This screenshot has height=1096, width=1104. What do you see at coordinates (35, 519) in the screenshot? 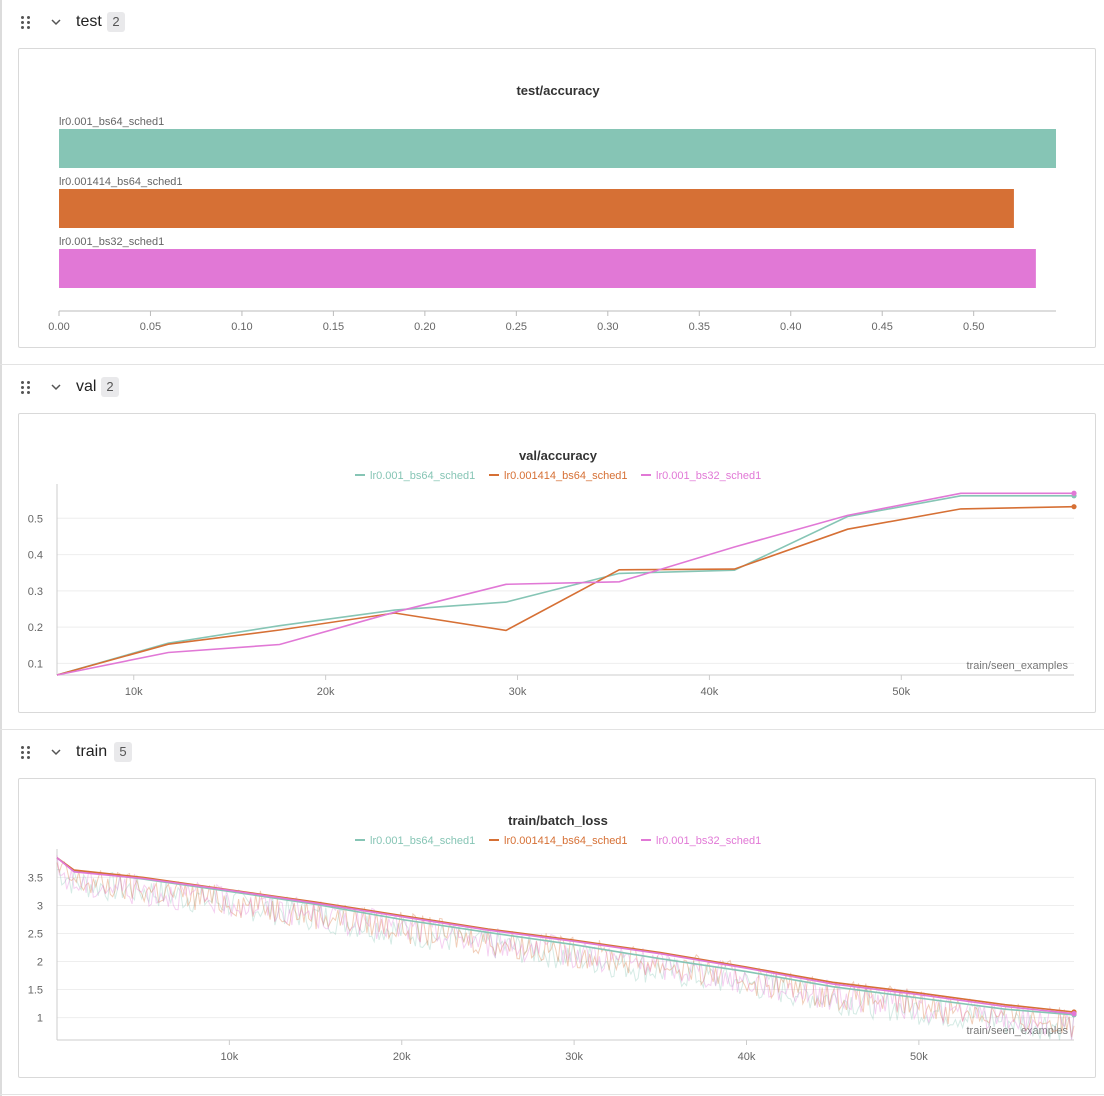
I see `y-tick-label: 0.5` at bounding box center [35, 519].